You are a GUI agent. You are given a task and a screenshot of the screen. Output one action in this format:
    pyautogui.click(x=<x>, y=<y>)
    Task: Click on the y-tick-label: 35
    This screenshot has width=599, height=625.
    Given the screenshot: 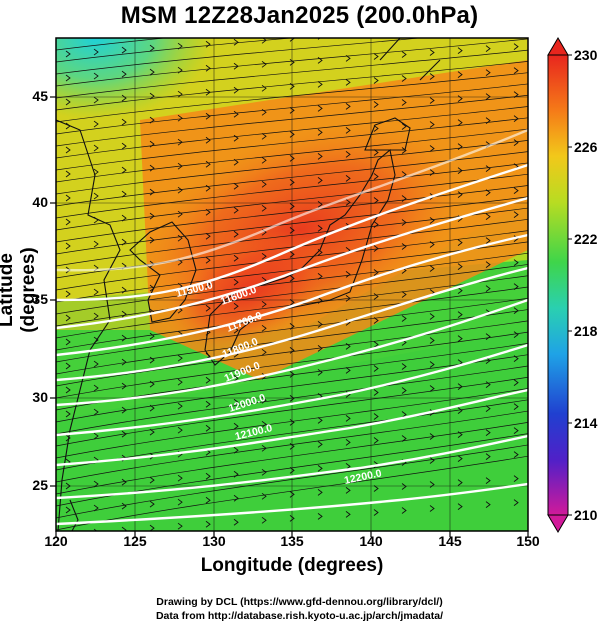 What is the action you would take?
    pyautogui.click(x=40, y=299)
    